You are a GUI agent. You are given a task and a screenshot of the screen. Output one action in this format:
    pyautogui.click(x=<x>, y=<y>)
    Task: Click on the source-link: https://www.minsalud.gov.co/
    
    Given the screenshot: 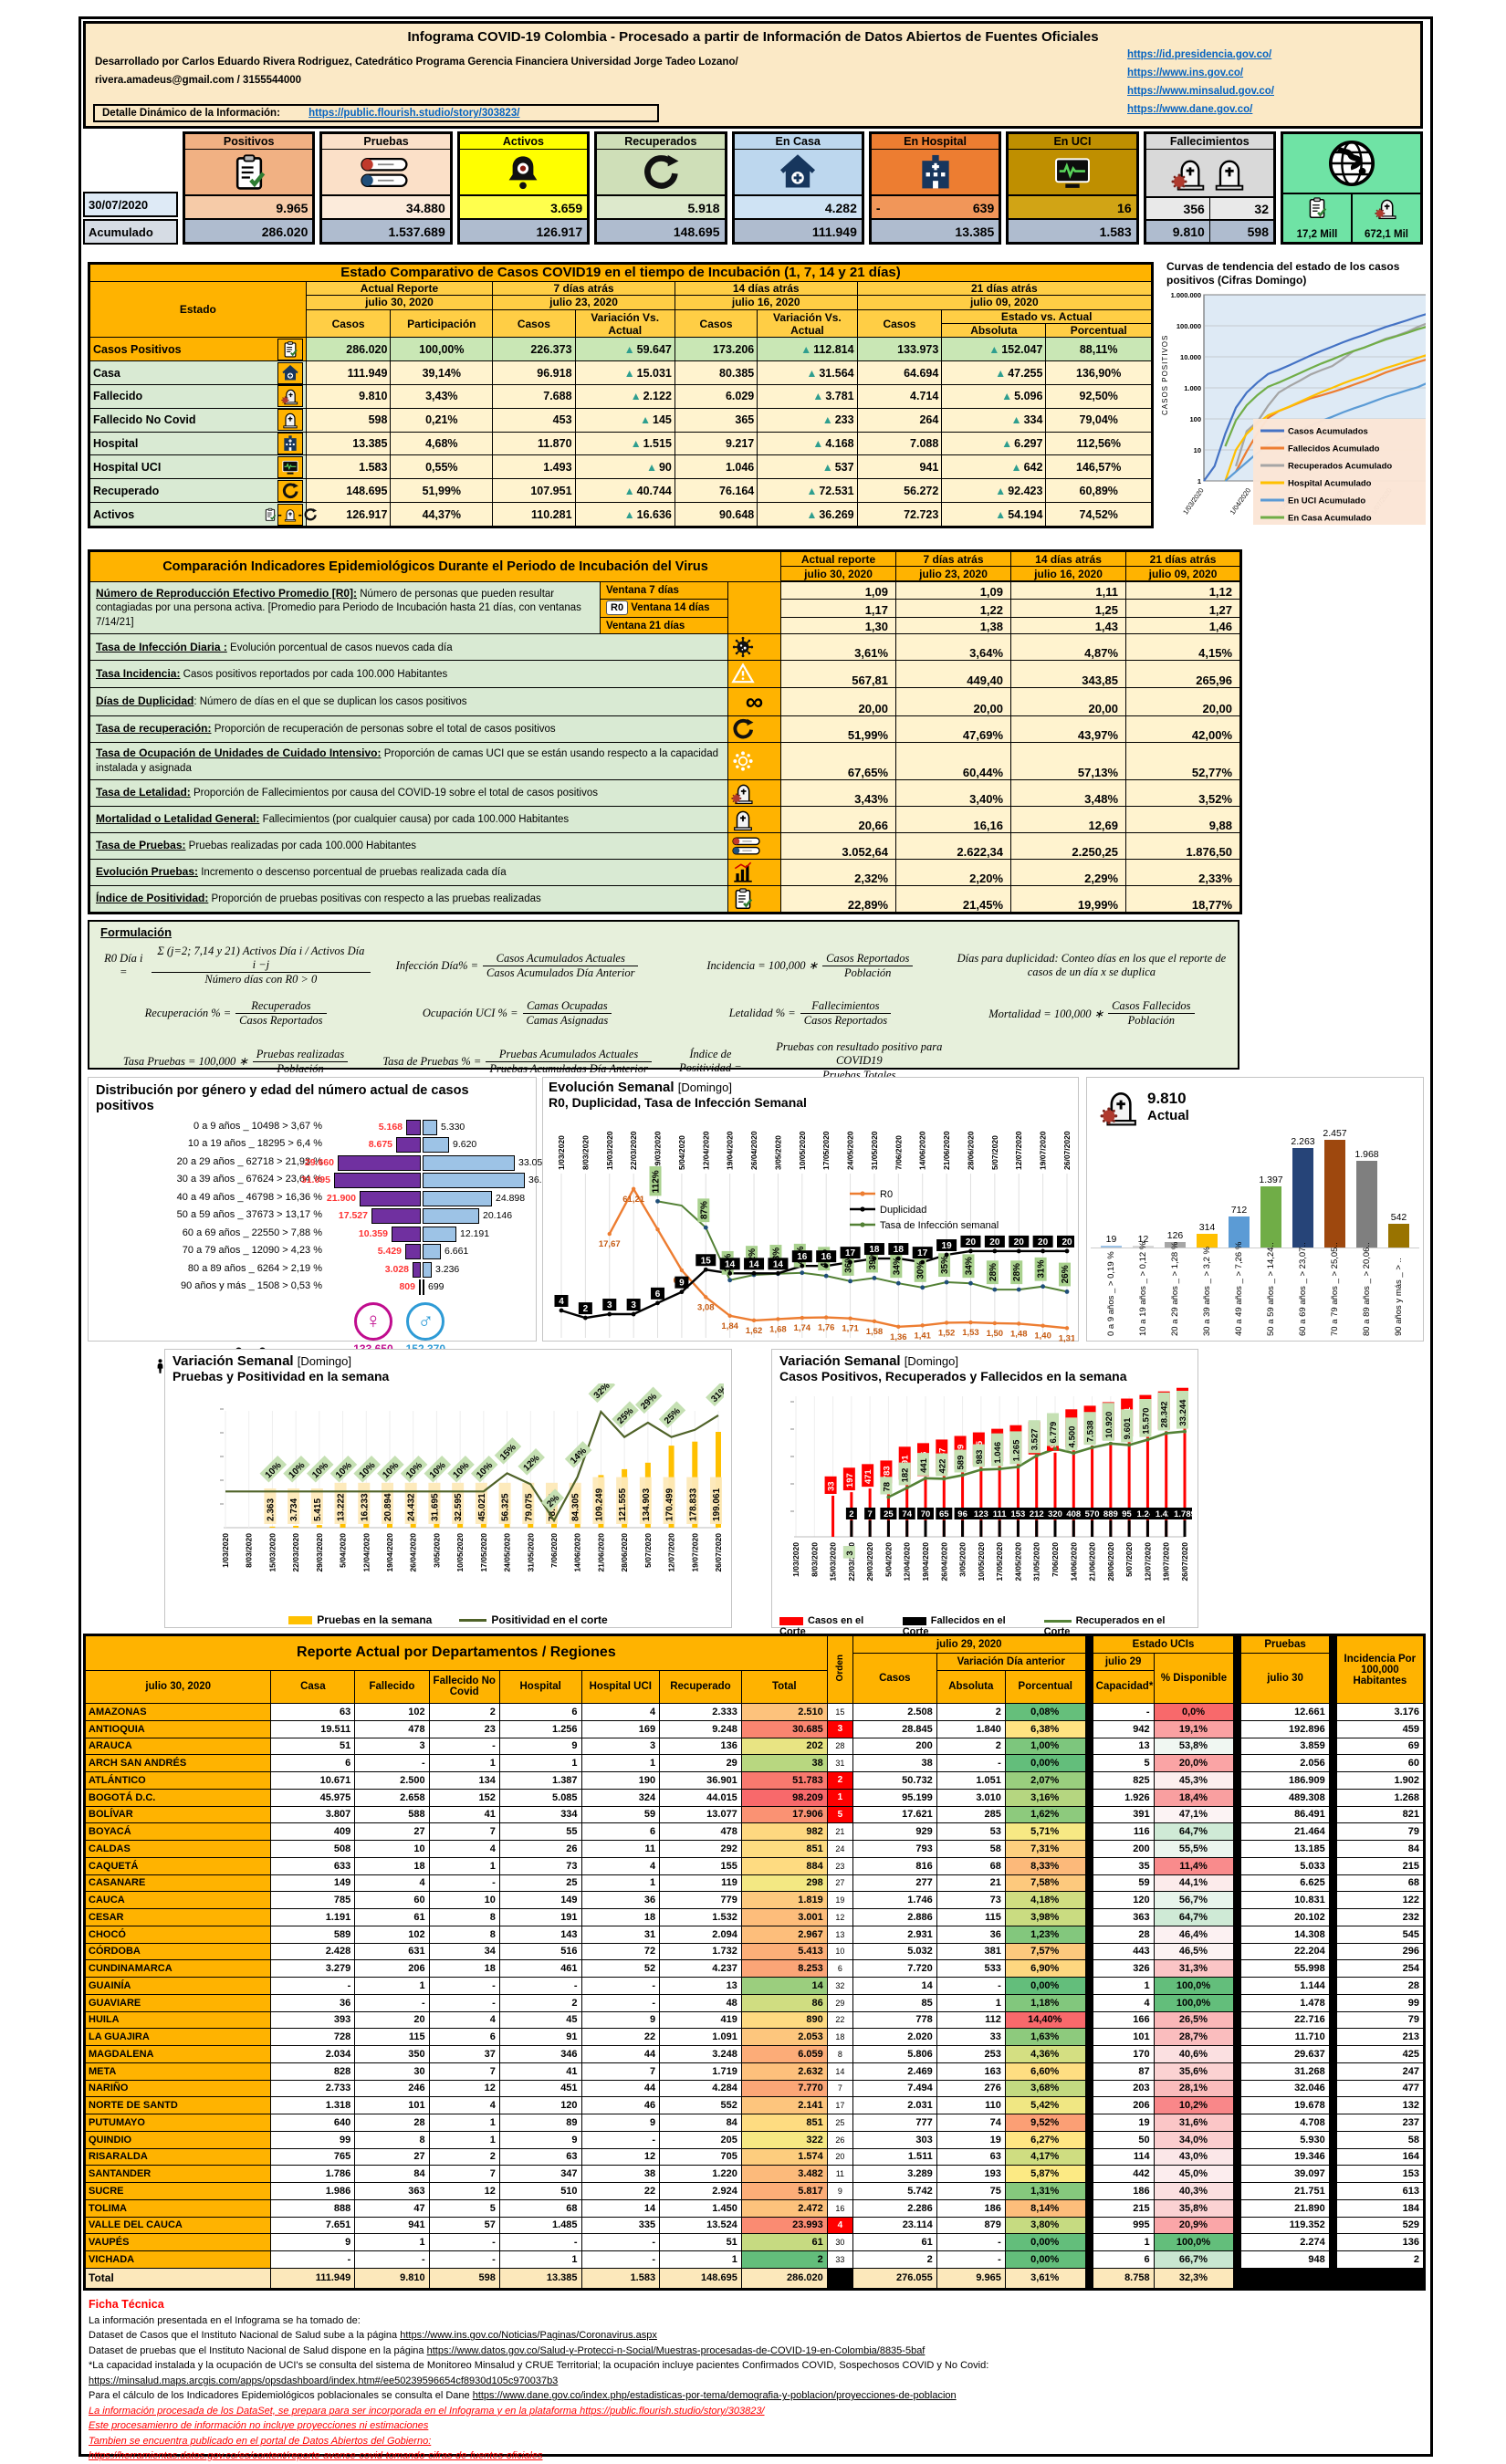 What is the action you would take?
    pyautogui.click(x=1200, y=92)
    